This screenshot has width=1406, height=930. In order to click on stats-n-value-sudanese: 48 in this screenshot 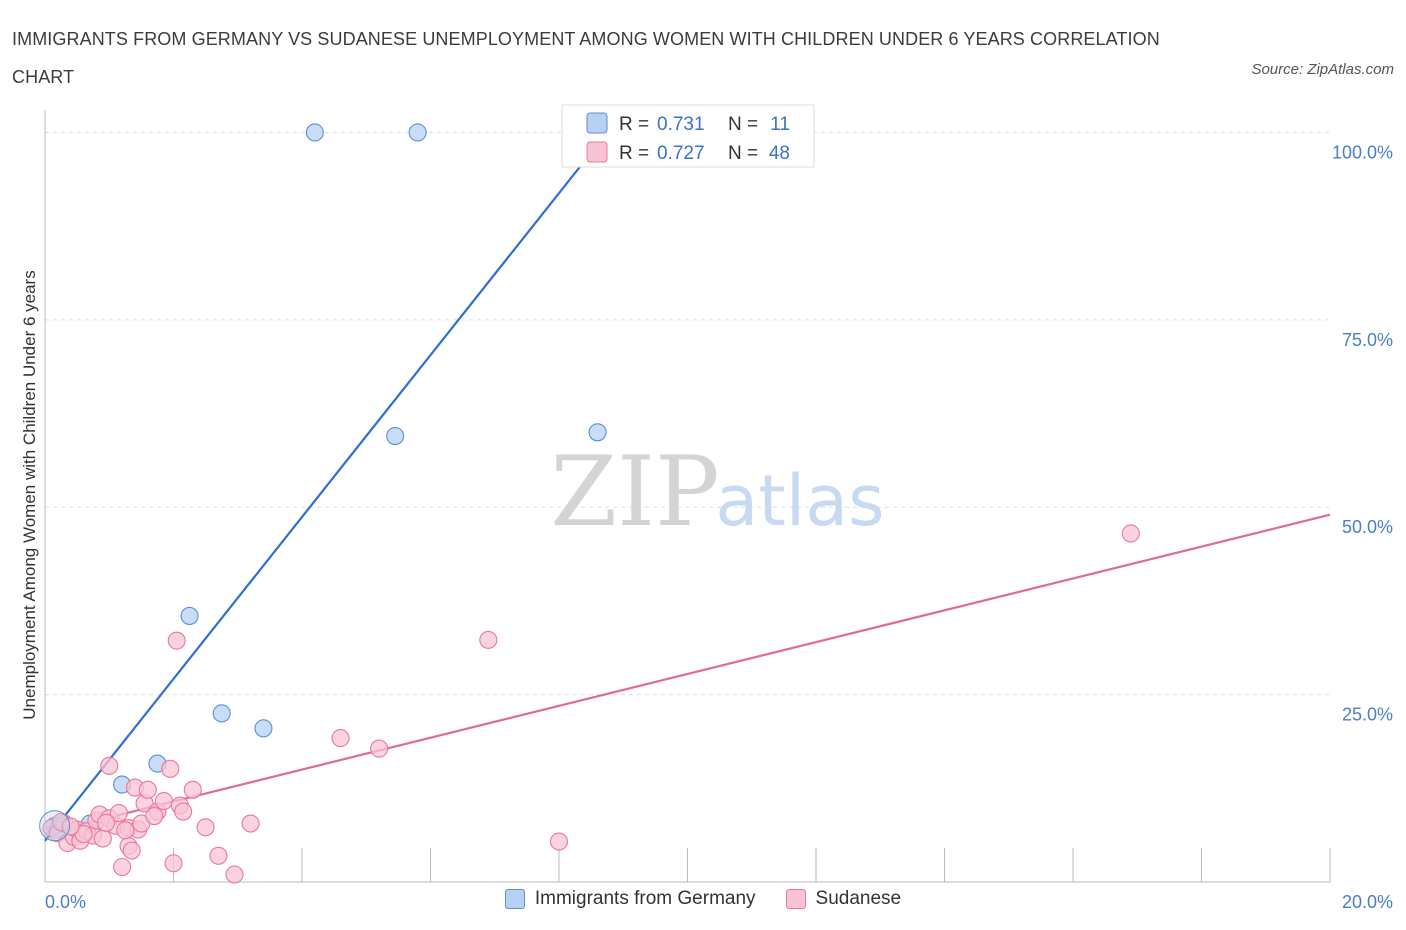, I will do `click(779, 153)`.